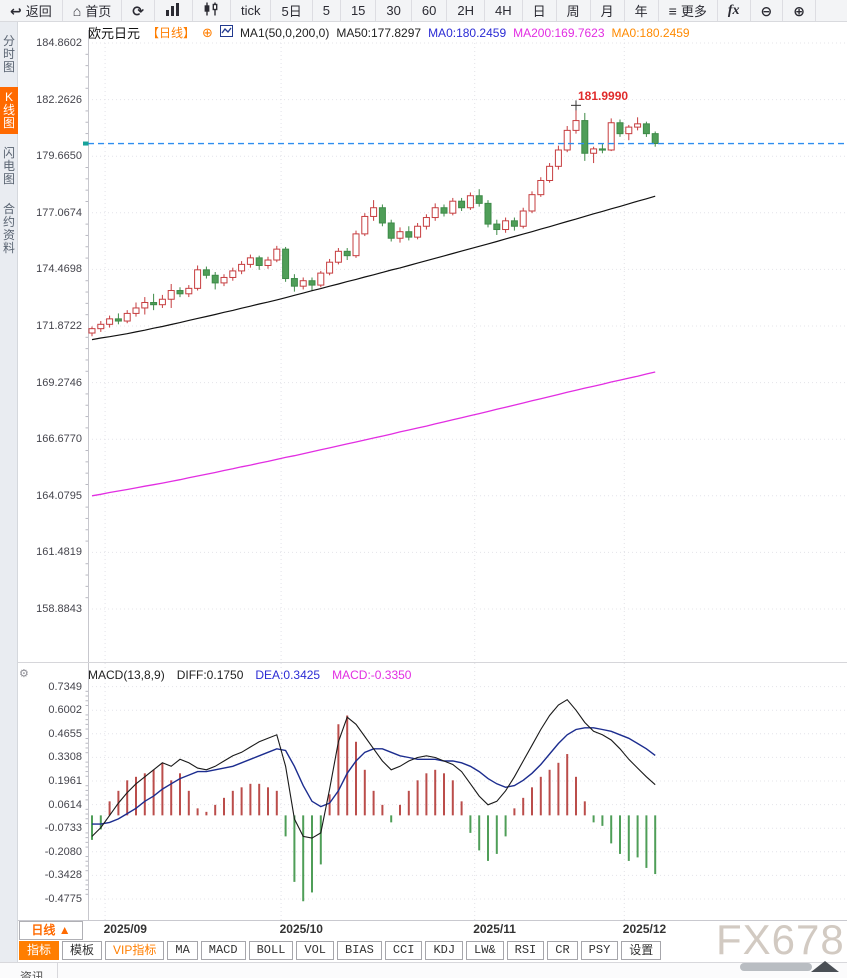 The width and height of the screenshot is (847, 978). What do you see at coordinates (64, 930) in the screenshot?
I see `chevron-up-icon: ▲` at bounding box center [64, 930].